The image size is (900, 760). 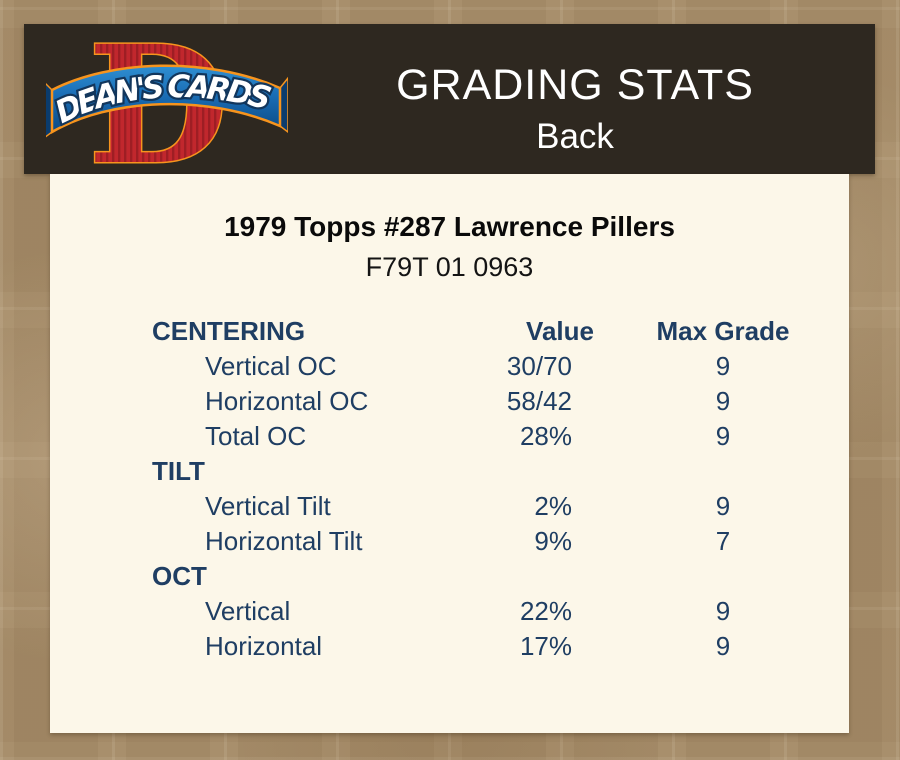 I want to click on header-text-block: GRADING STATS Back, so click(x=575, y=110).